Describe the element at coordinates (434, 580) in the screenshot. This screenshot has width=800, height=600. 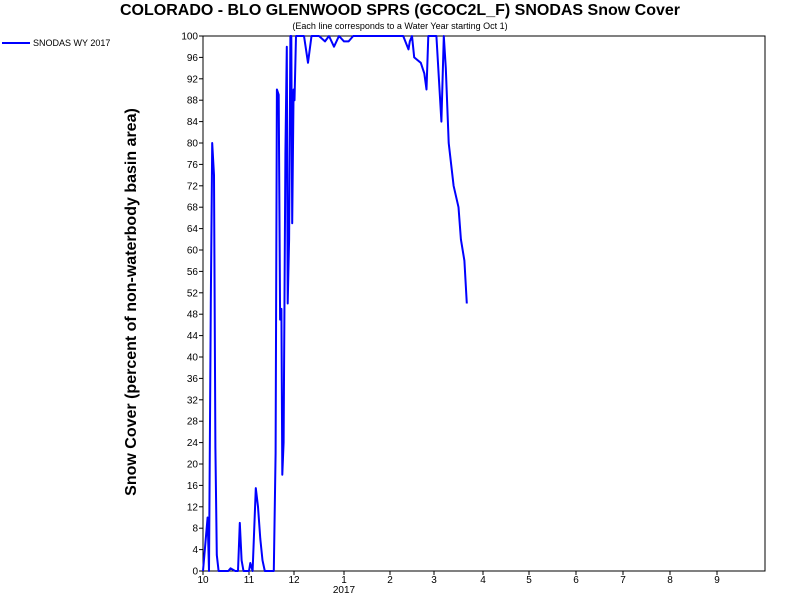
I see `x-tick-label: 3` at that location.